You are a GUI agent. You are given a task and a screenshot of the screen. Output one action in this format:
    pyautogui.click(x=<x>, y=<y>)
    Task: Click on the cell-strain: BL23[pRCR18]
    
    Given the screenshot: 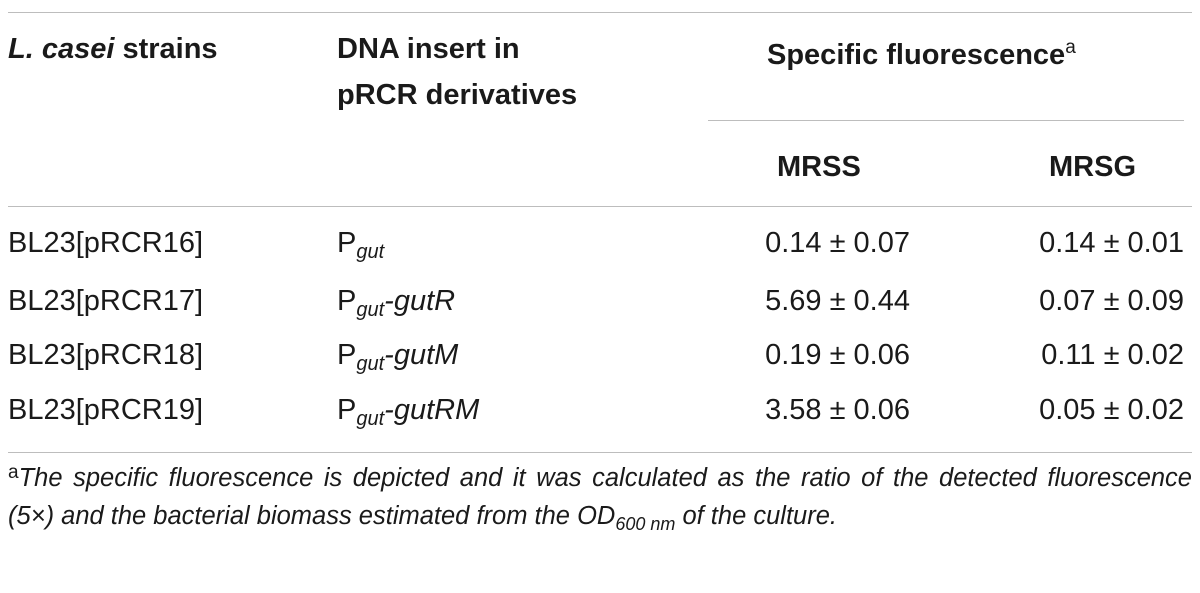 What is the action you would take?
    pyautogui.click(x=106, y=355)
    